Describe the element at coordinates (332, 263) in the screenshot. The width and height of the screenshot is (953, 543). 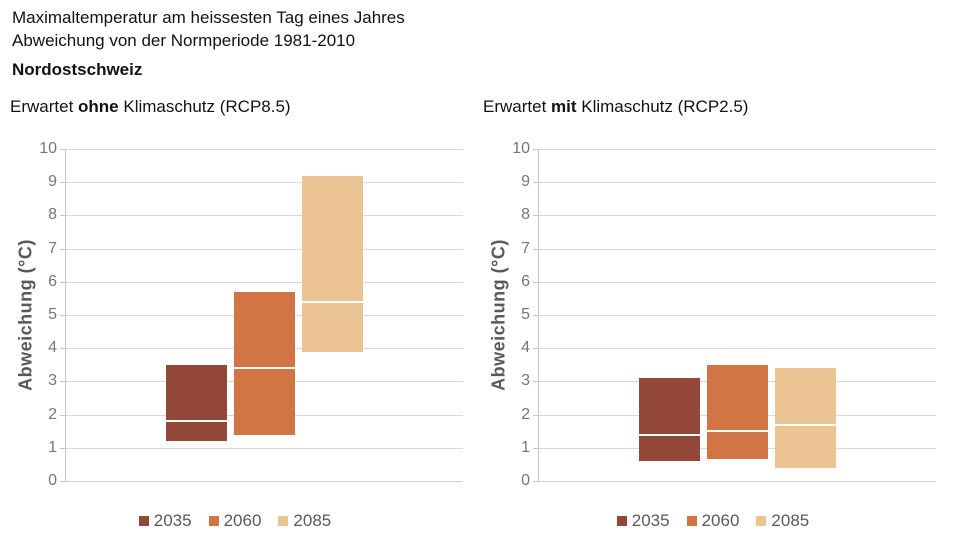
I see `bar-2085` at that location.